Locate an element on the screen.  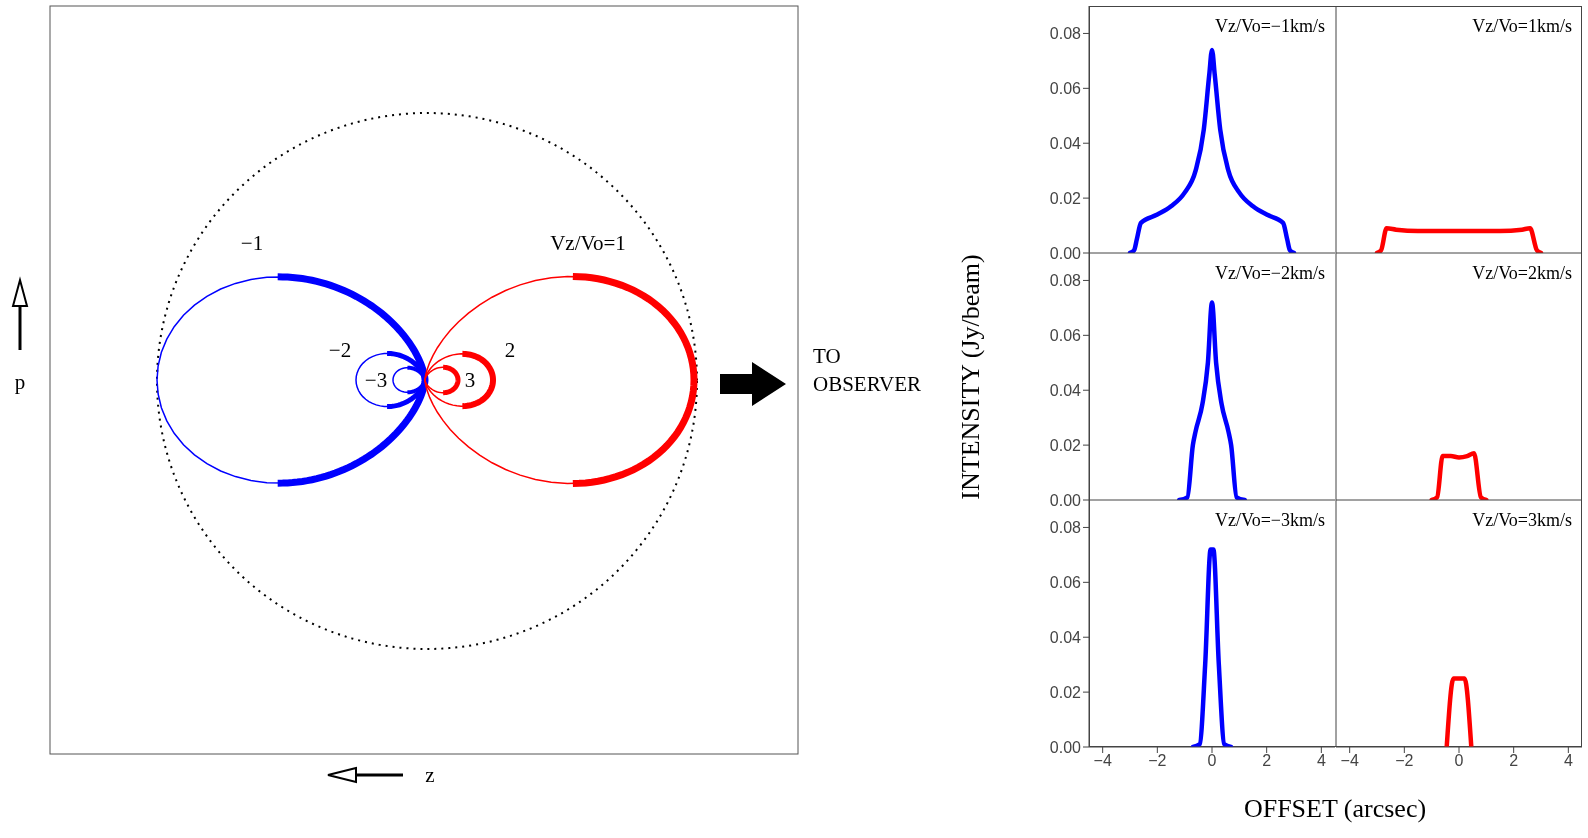
text: 2 is located at coordinates (510, 350).